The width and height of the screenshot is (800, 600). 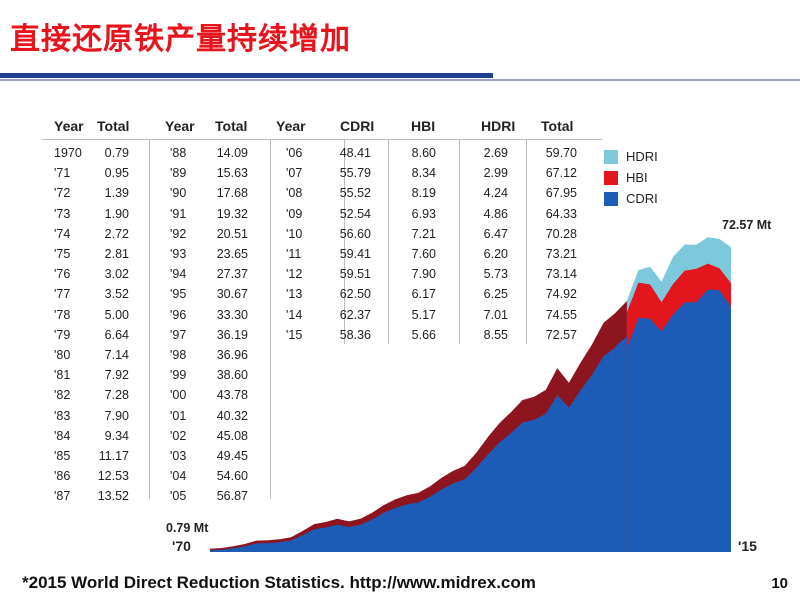 I want to click on table-cell-hbi: 6.17, so click(x=423, y=294).